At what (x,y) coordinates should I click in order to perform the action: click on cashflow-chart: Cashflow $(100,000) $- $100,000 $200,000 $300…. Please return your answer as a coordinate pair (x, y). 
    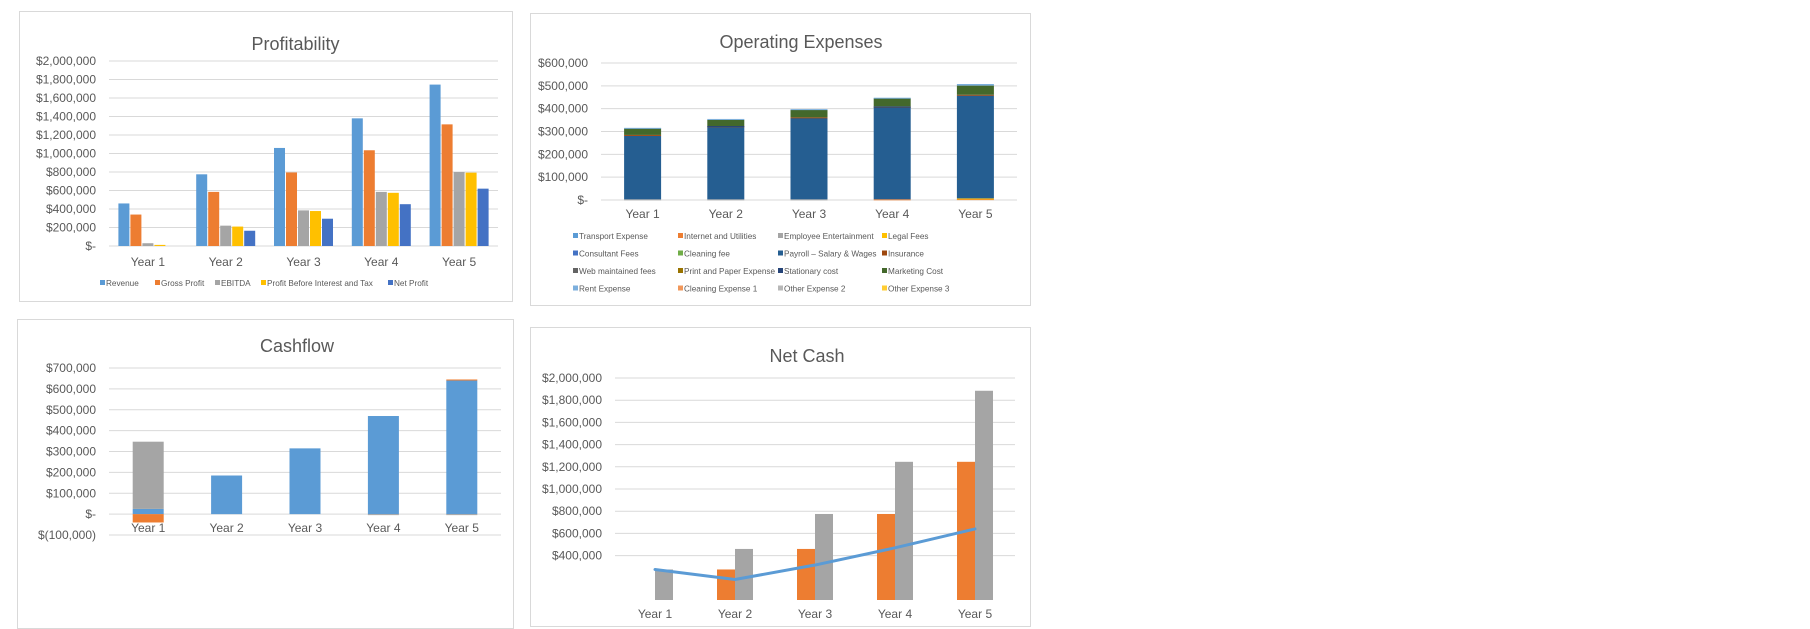
    Looking at the image, I should click on (265, 474).